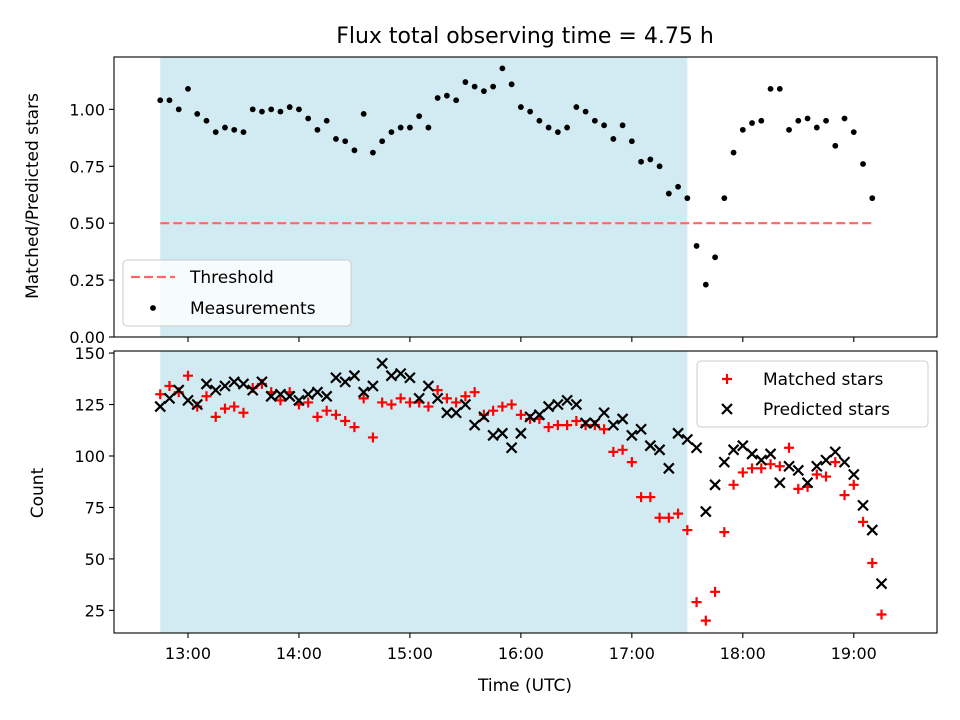 The image size is (960, 720). What do you see at coordinates (521, 653) in the screenshot?
I see `x-tick-label: 16:00` at bounding box center [521, 653].